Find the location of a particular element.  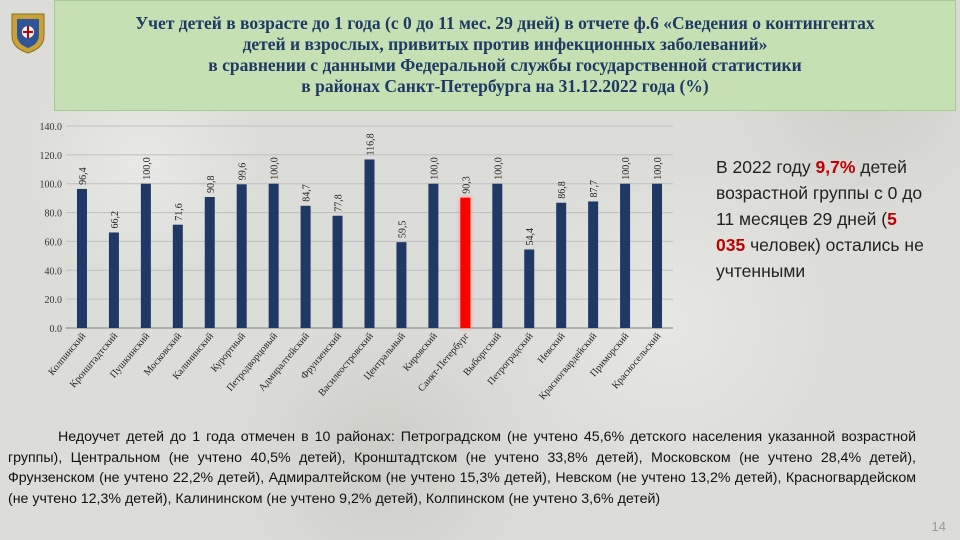

x-tick-label: Василеостровский is located at coordinates (346, 364).